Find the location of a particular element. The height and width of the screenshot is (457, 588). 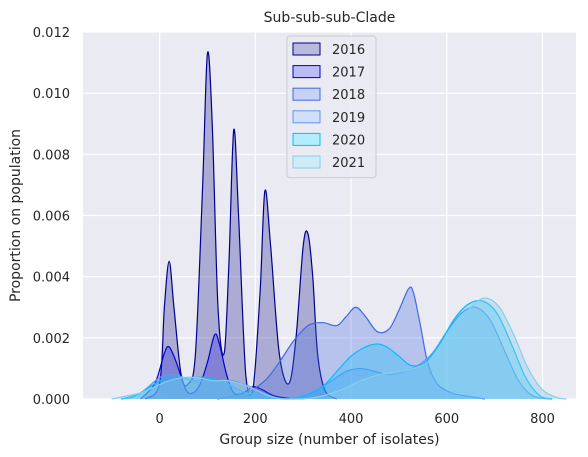

x-axis-label: Group size (number of isolates) is located at coordinates (329, 440).